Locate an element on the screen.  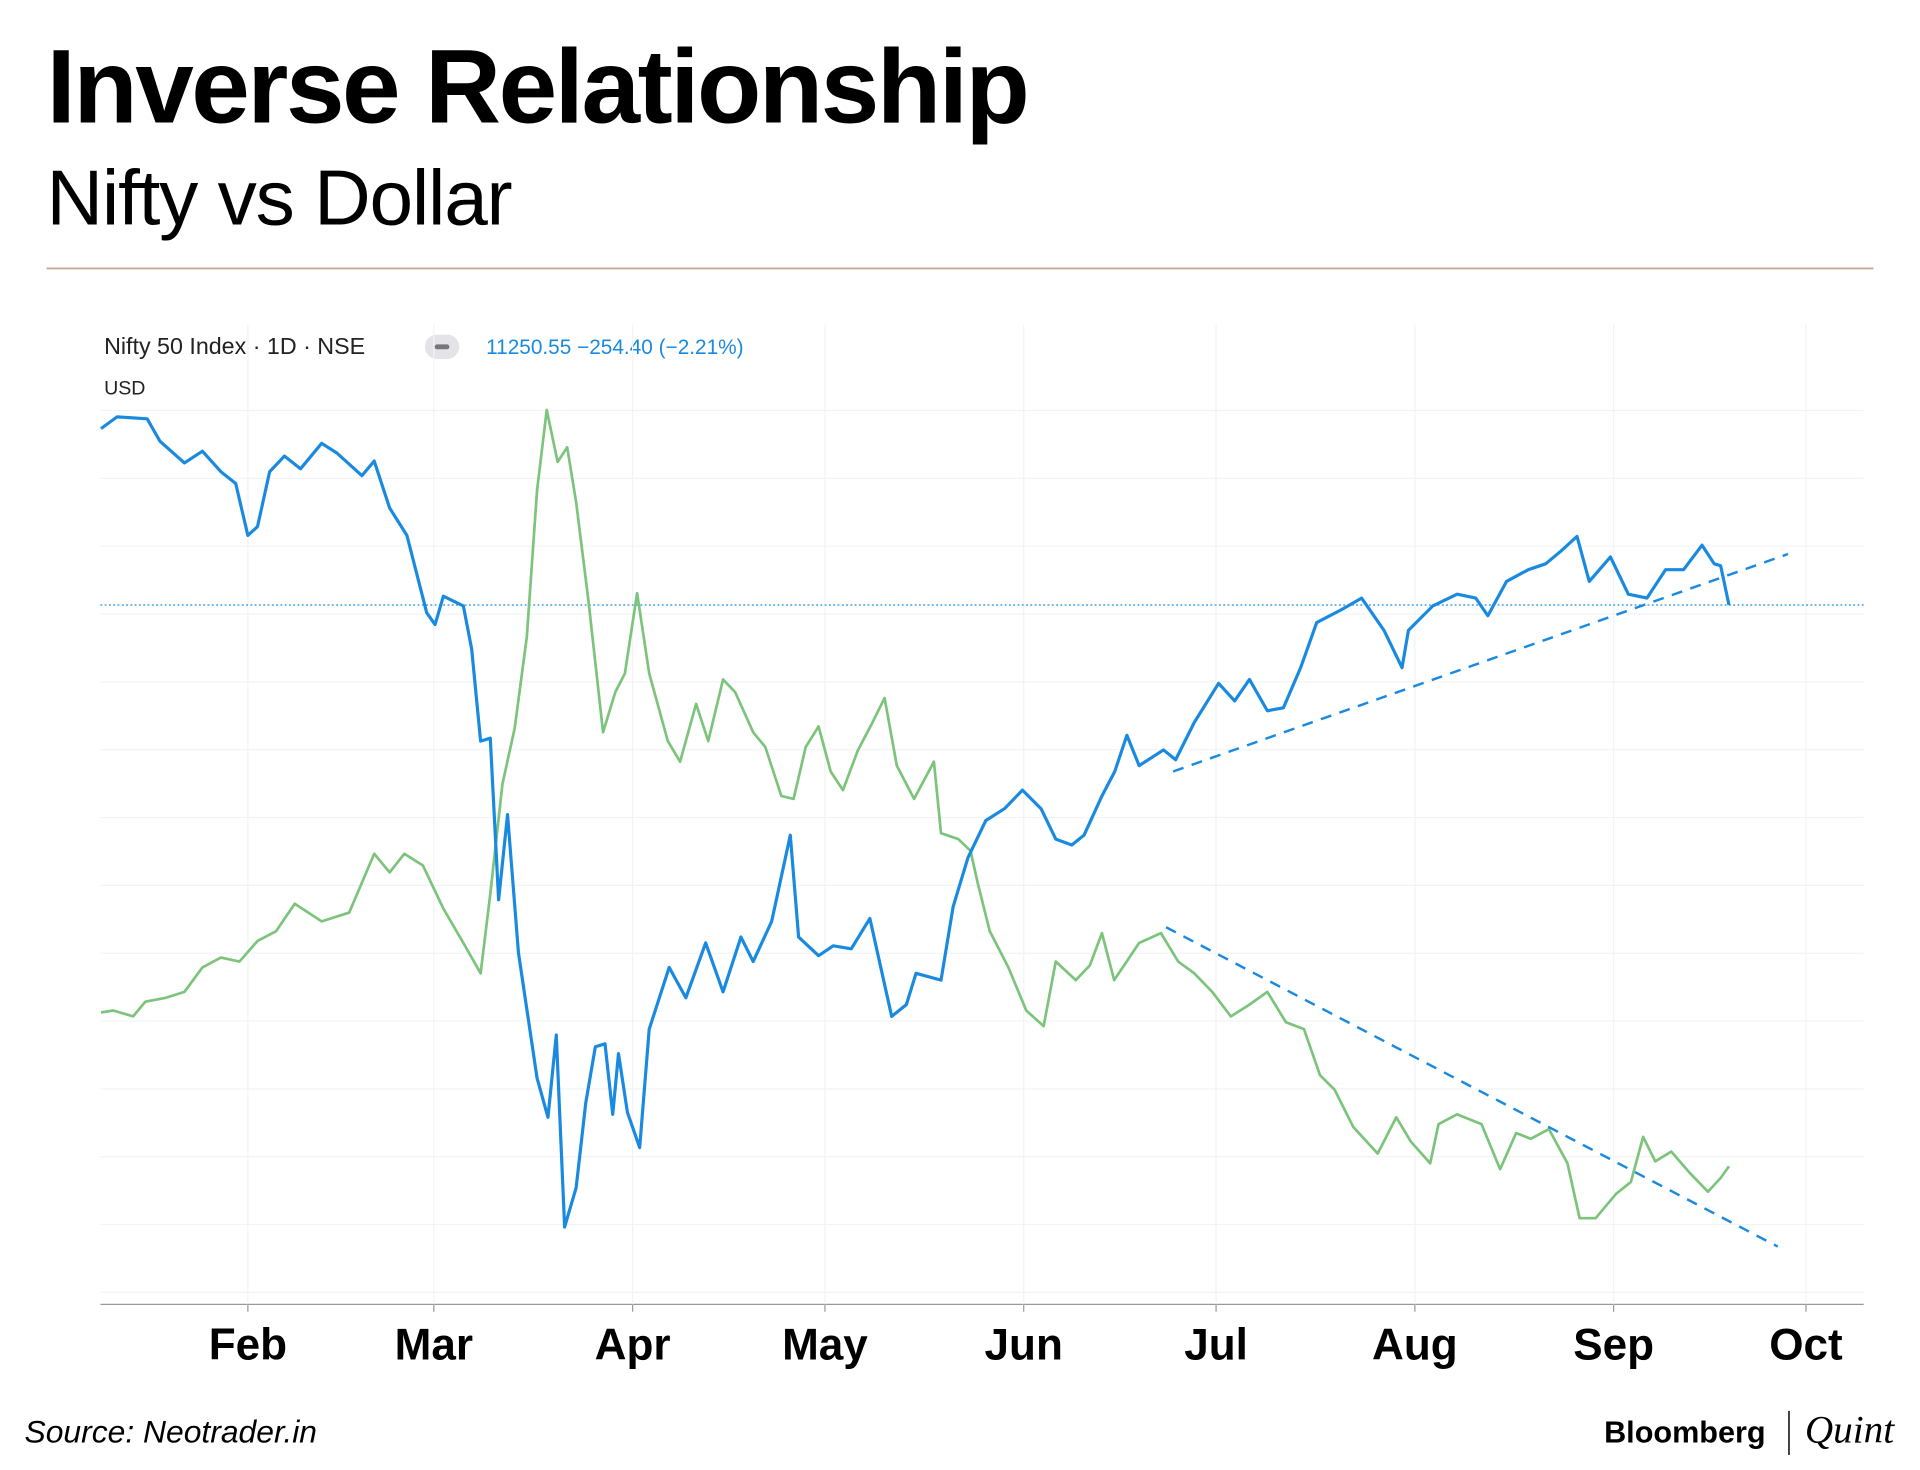
x-tick-label: Feb is located at coordinates (248, 1344).